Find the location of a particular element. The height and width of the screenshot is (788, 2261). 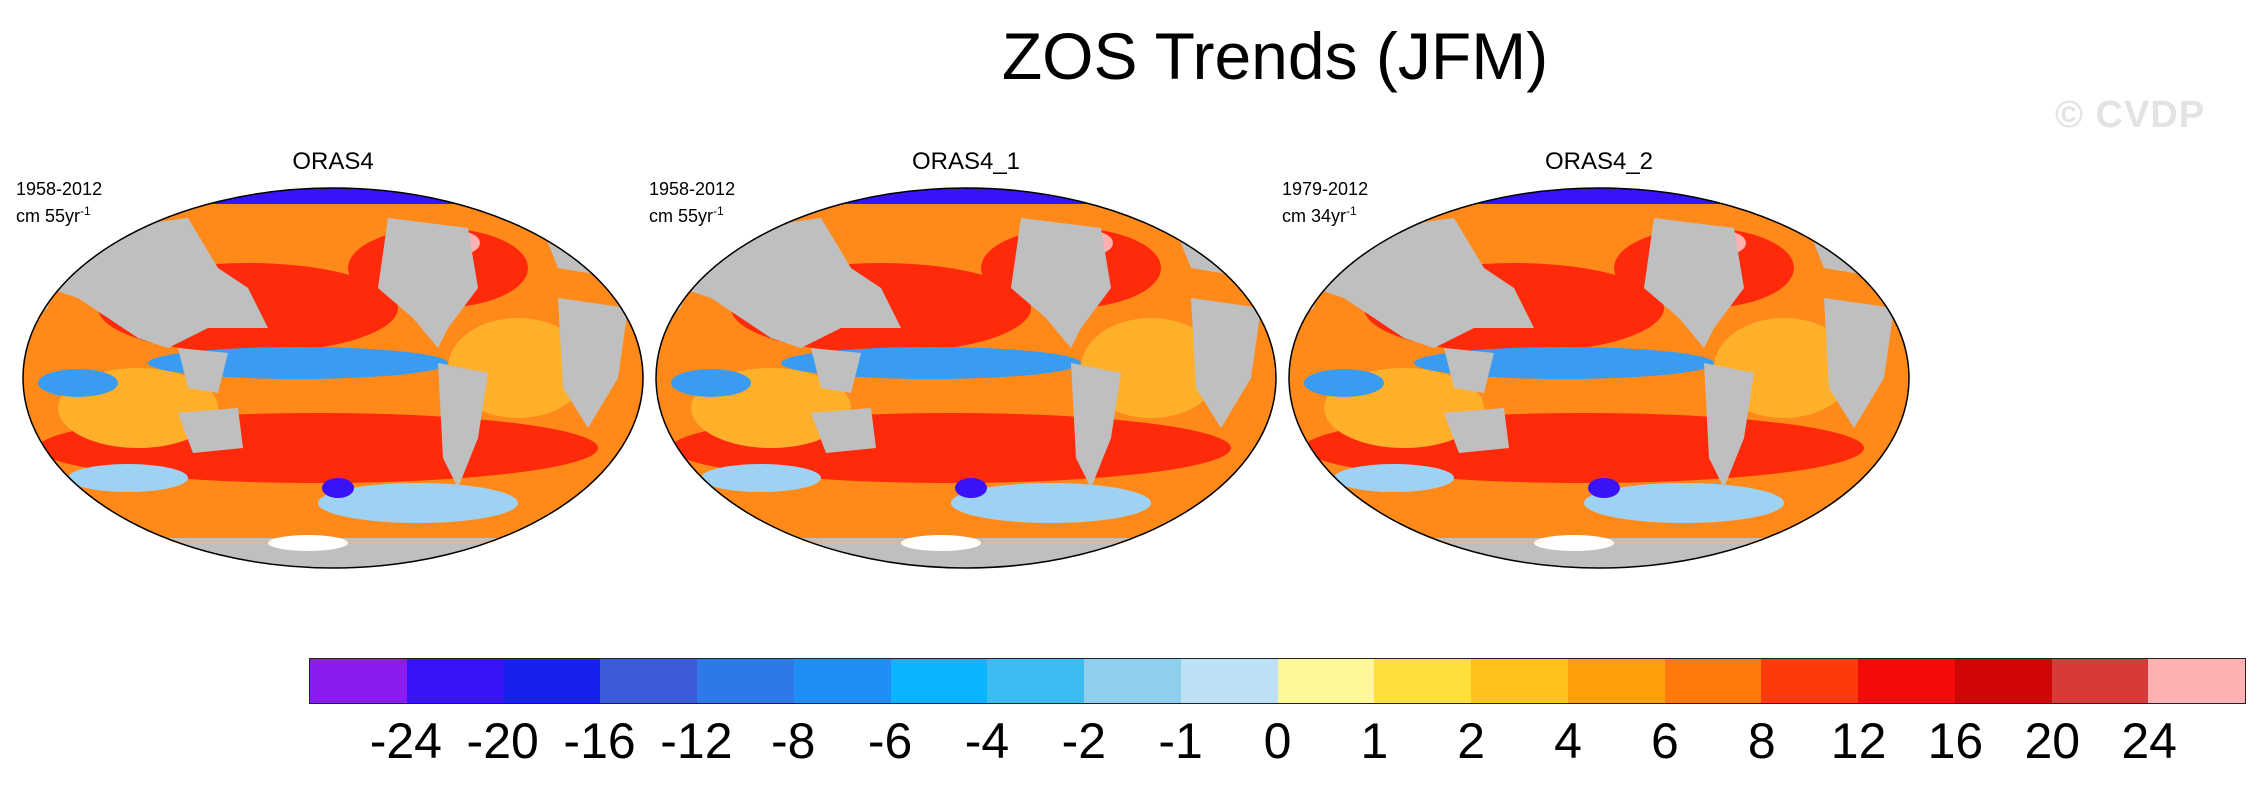

map-panel-oras4-1: ORAS4_1 1958-2012 cm 55yr-1 is located at coordinates (965, 358).